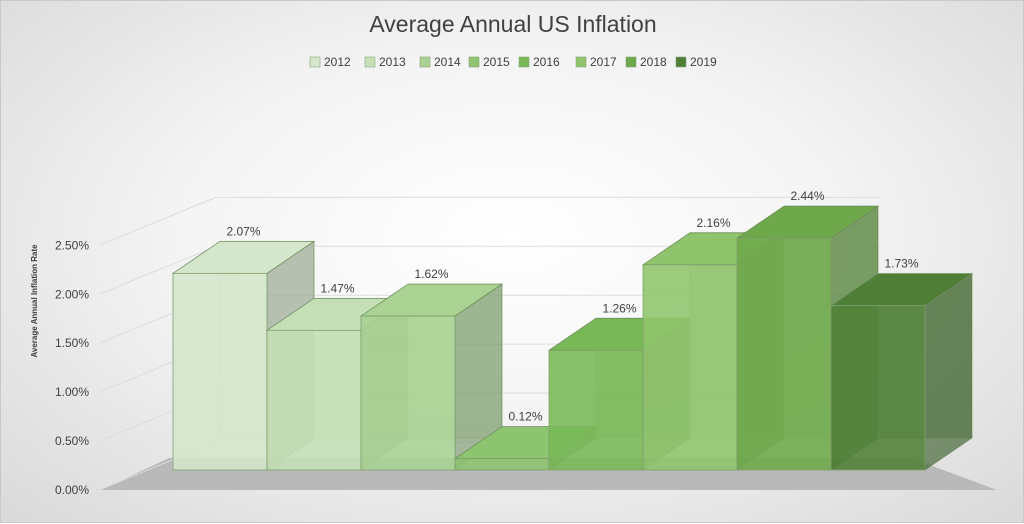 This screenshot has width=1024, height=524. Describe the element at coordinates (243, 231) in the screenshot. I see `data-label-2012: 2.07%` at that location.